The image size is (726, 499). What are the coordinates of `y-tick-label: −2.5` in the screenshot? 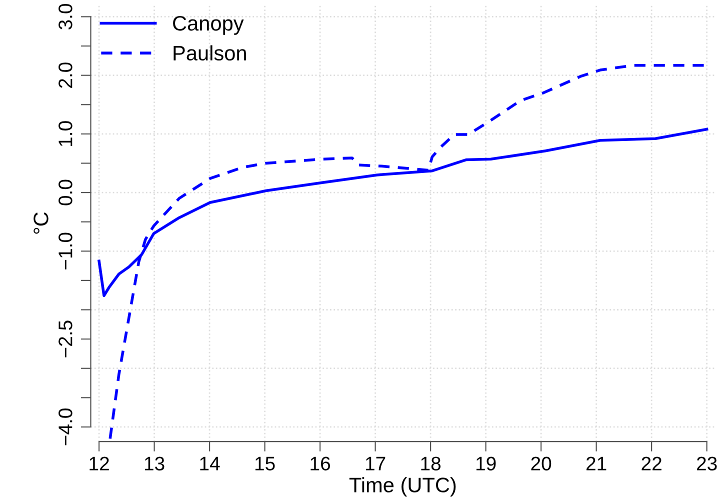 It's located at (65, 339).